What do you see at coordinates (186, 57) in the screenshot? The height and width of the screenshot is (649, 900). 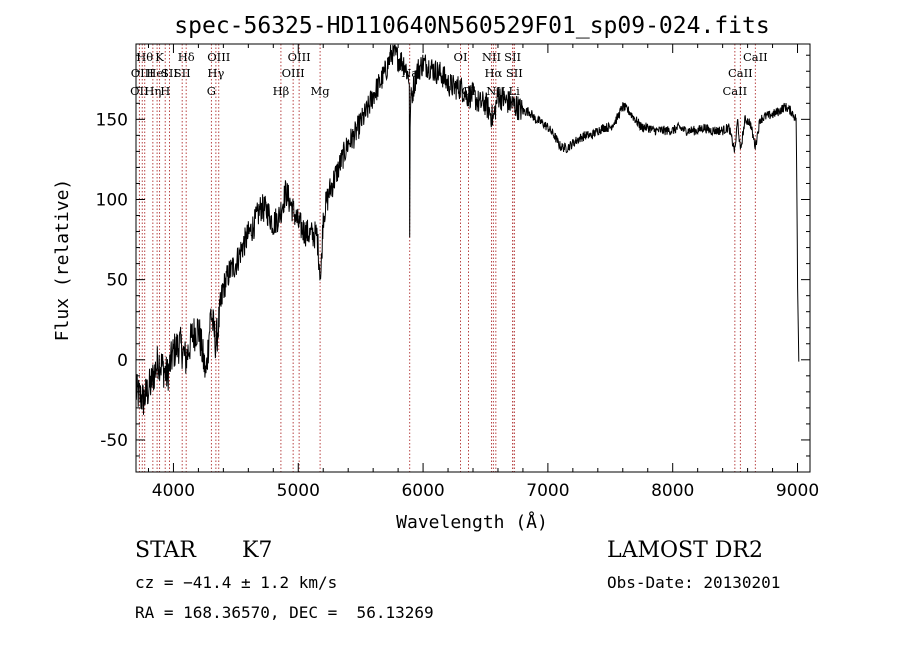 I see `spectral-line-label: Hδ` at bounding box center [186, 57].